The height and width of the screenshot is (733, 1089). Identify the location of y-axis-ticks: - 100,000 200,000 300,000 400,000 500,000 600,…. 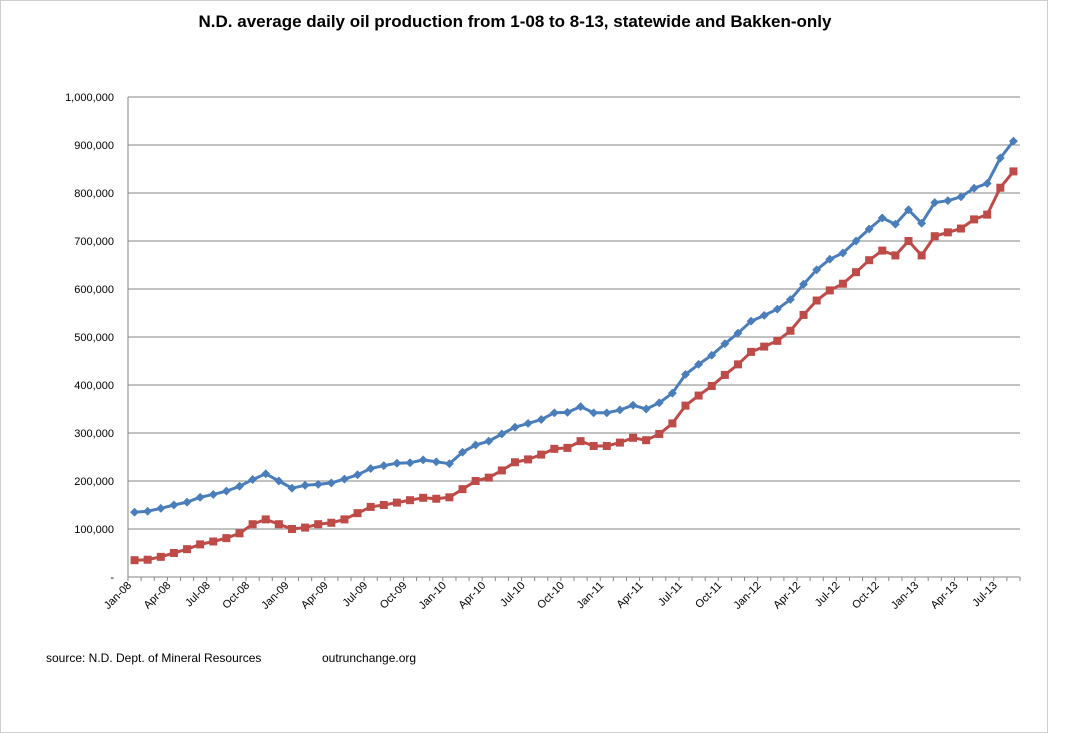
(89, 338).